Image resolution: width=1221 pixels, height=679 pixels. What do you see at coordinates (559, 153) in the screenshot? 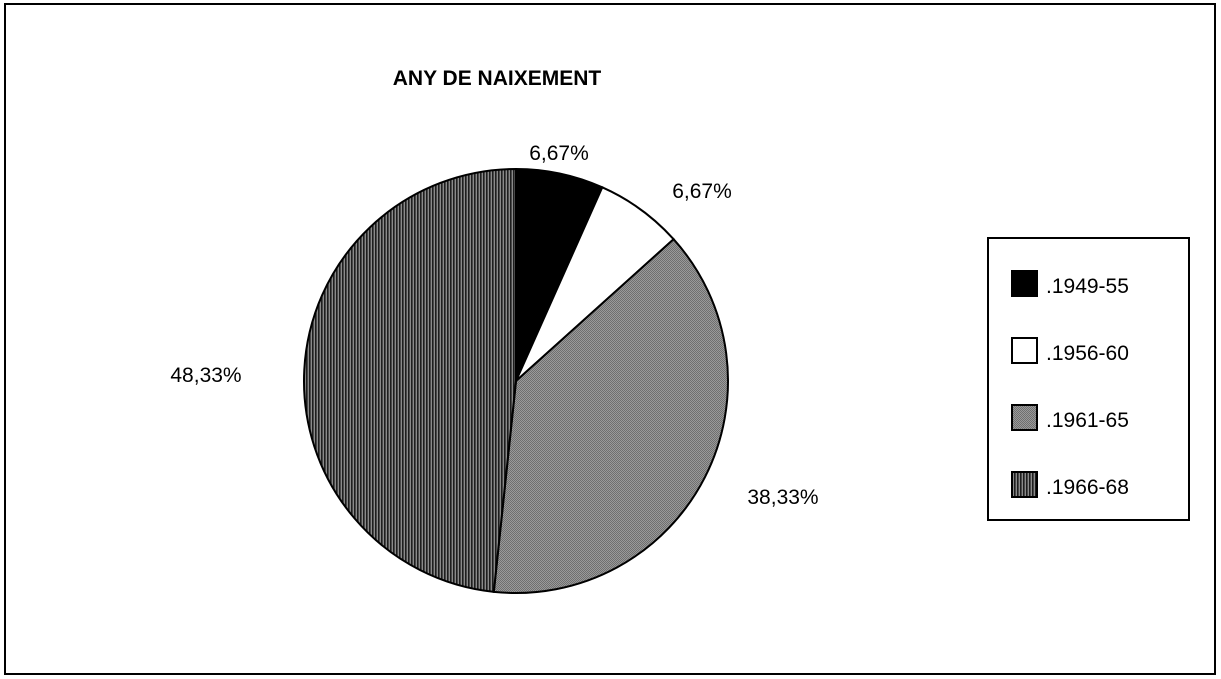
I see `pie-label-1949-55: 6,67%` at bounding box center [559, 153].